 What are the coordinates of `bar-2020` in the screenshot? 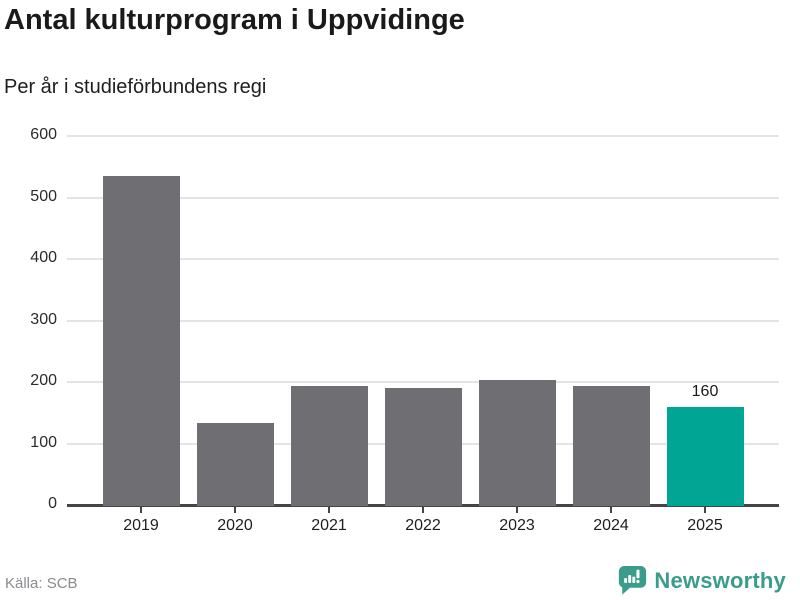 It's located at (235, 464).